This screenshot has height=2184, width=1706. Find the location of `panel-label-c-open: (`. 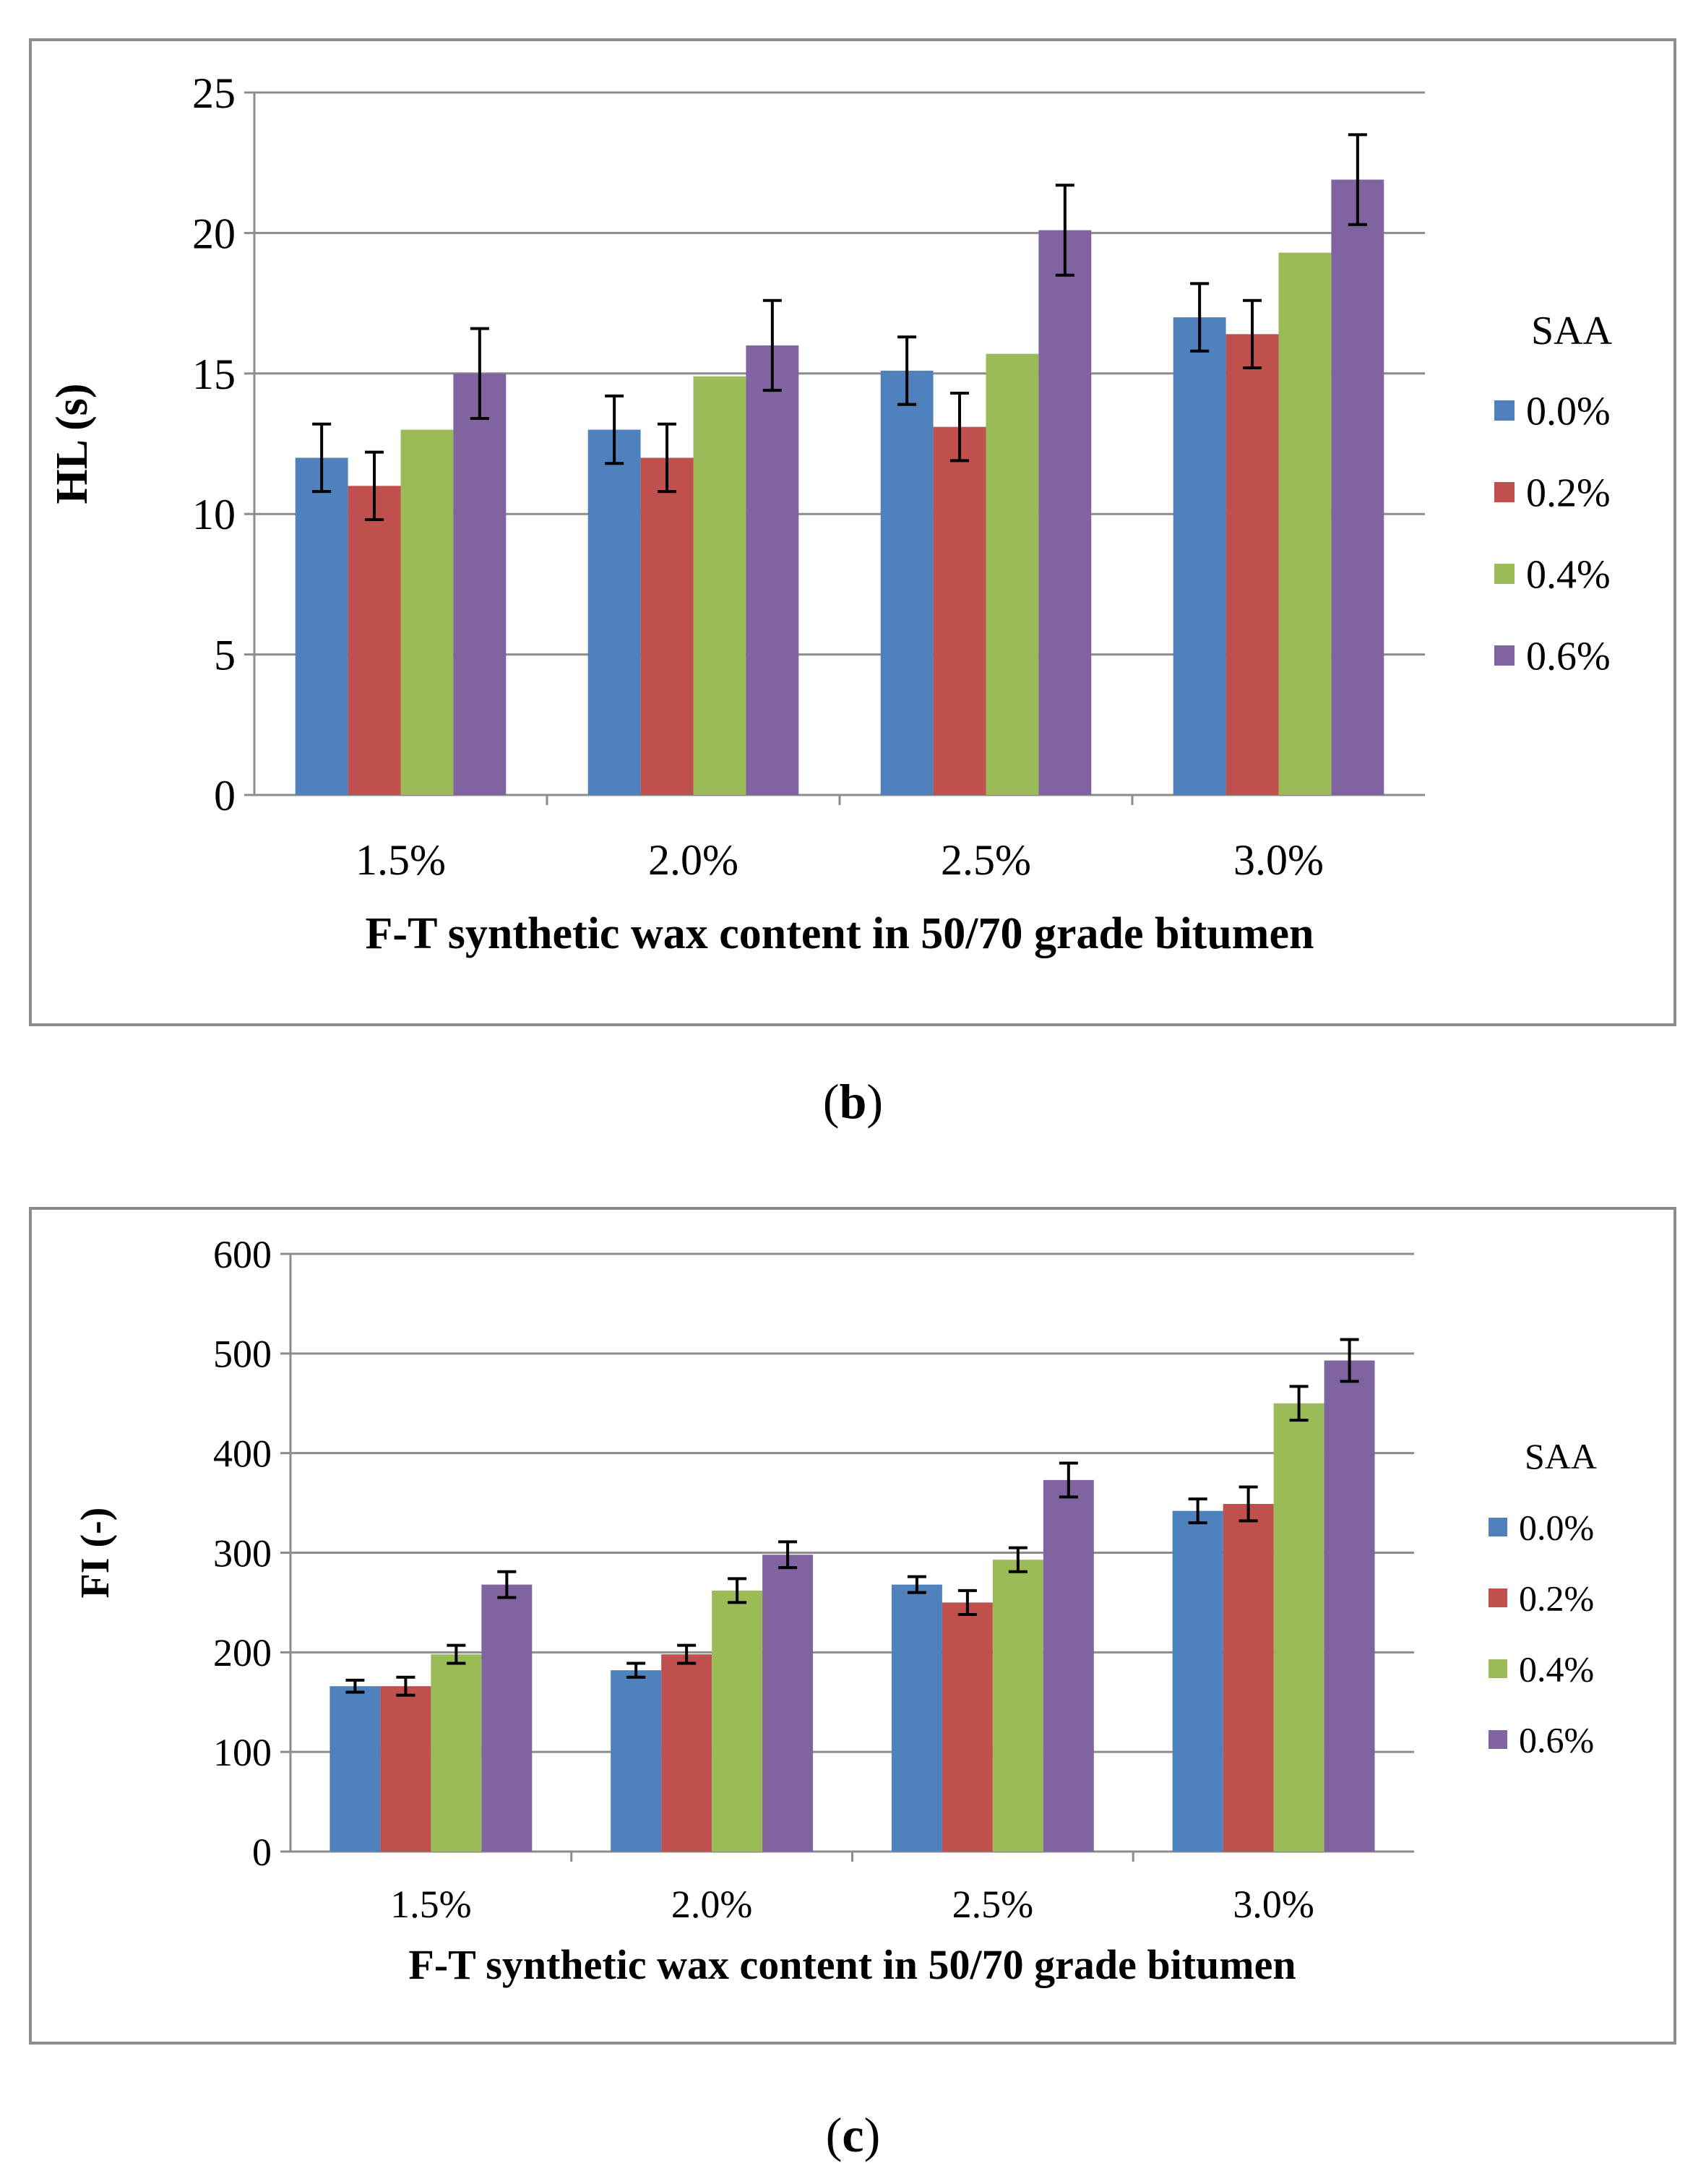

panel-label-c-open: ( is located at coordinates (834, 2134).